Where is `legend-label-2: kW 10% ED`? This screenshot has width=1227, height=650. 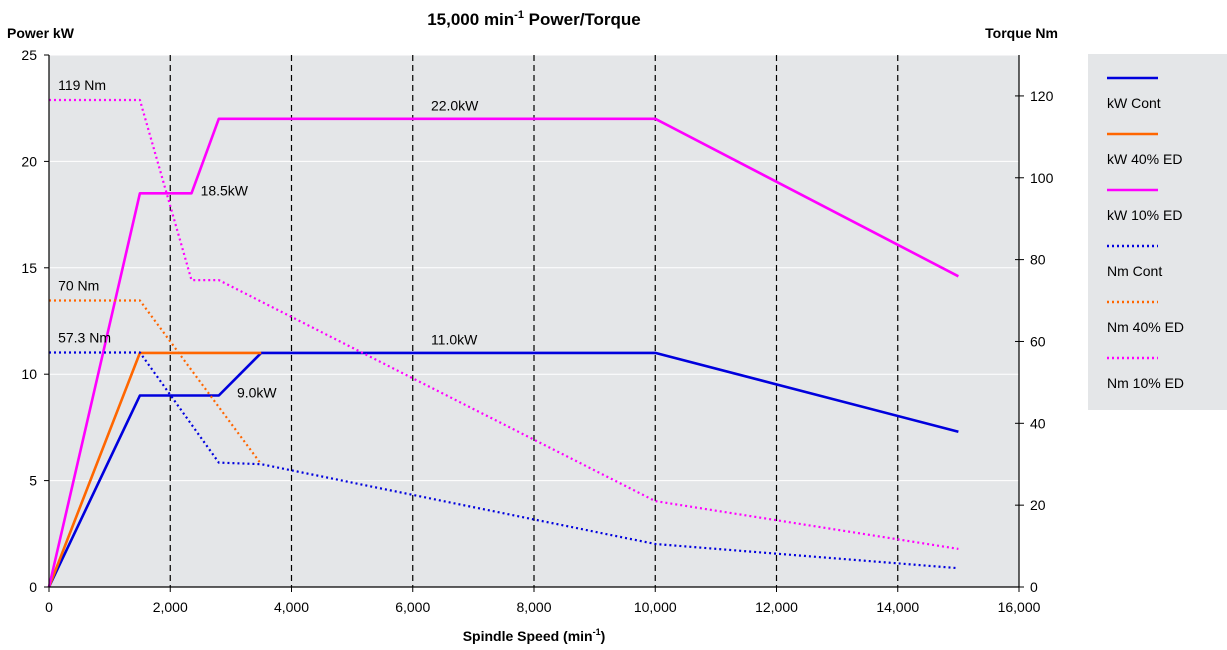 legend-label-2: kW 10% ED is located at coordinates (1144, 215).